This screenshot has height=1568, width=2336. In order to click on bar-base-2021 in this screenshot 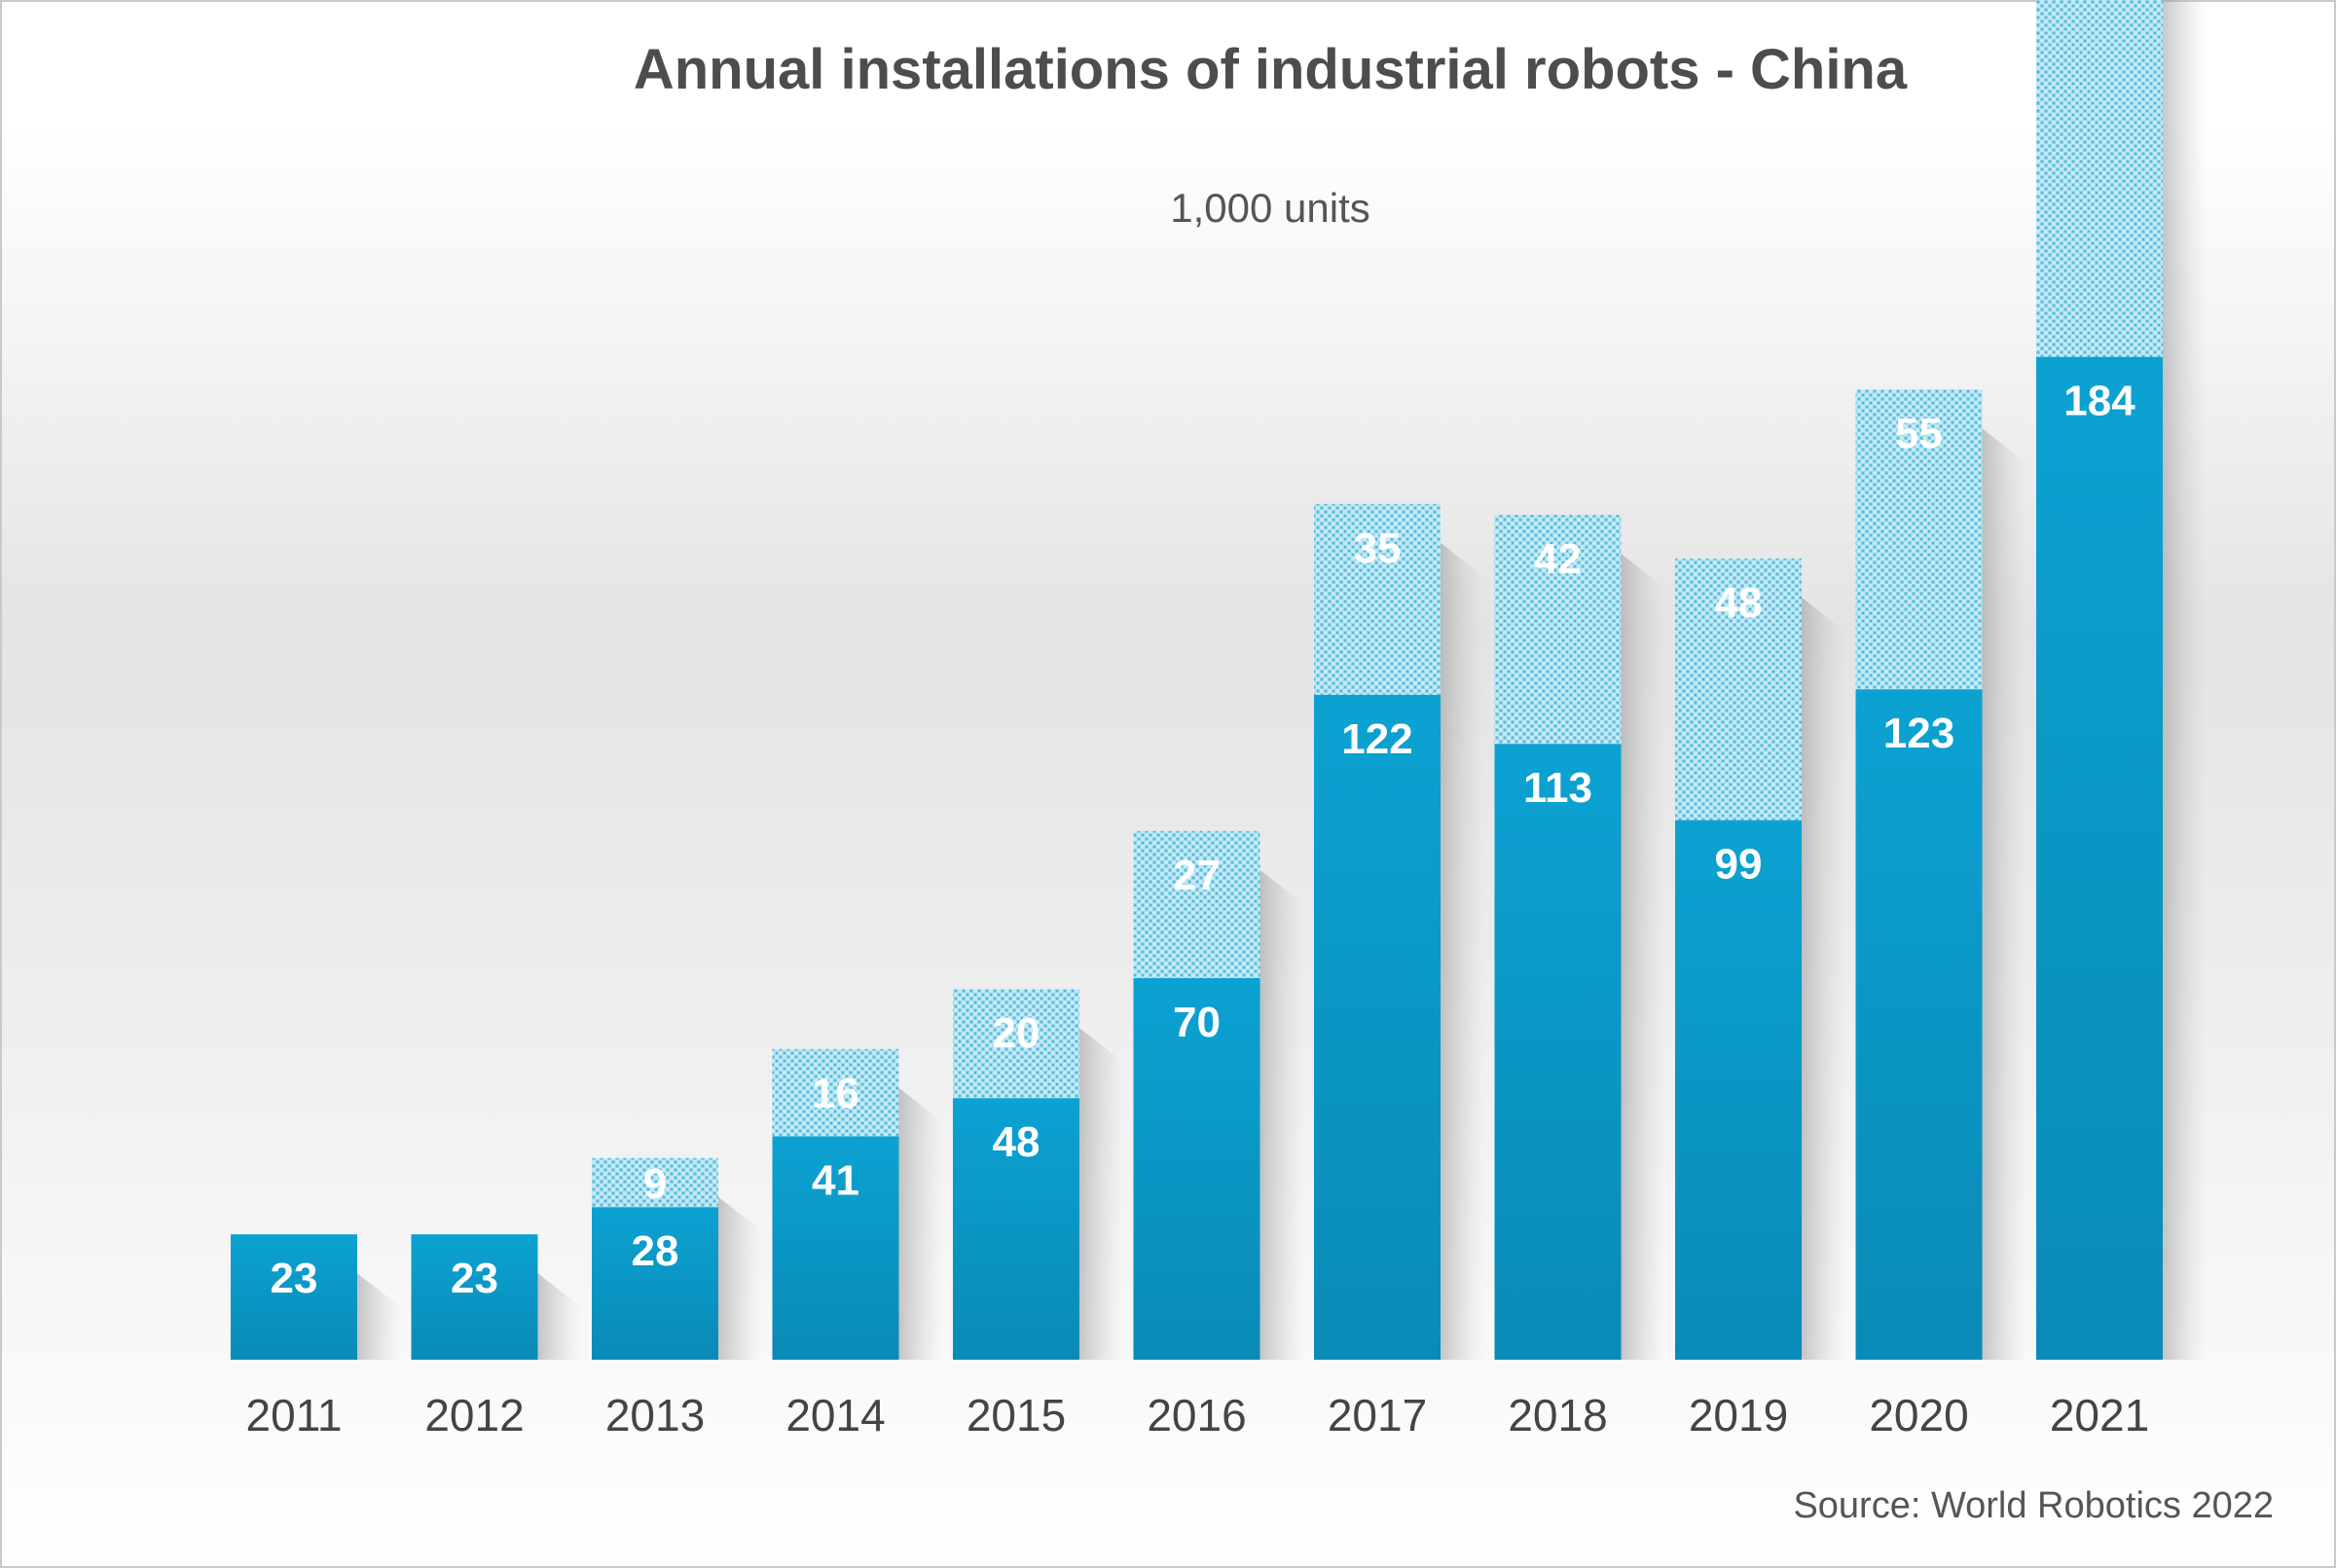, I will do `click(2100, 858)`.